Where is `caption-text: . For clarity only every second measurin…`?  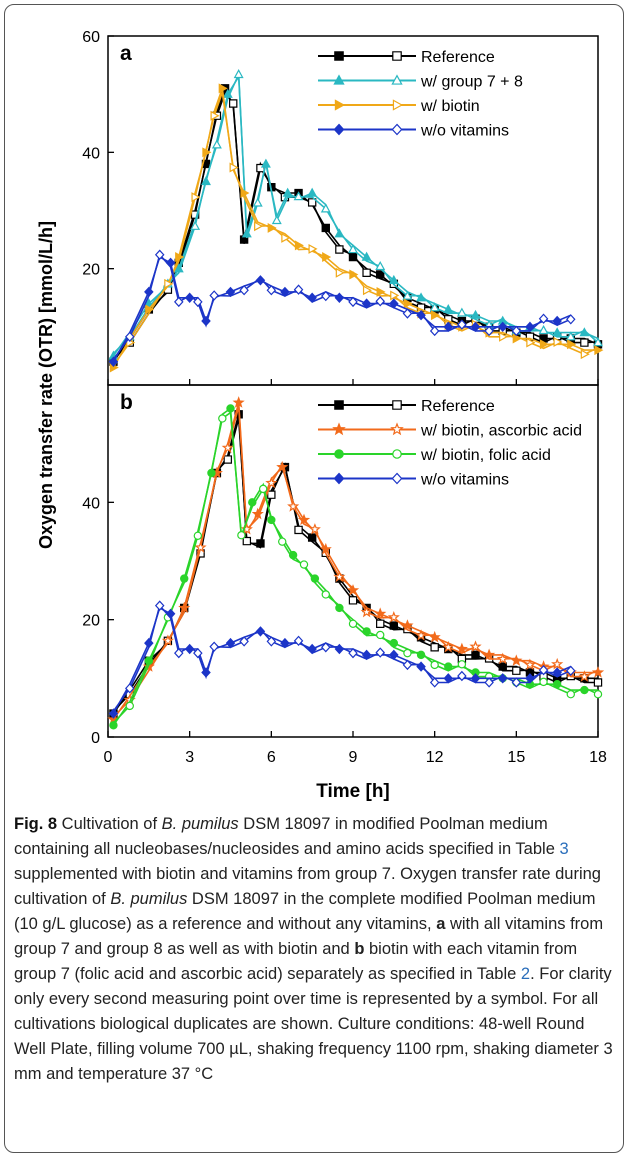 caption-text: . For clarity only every second measurin… is located at coordinates (313, 1024).